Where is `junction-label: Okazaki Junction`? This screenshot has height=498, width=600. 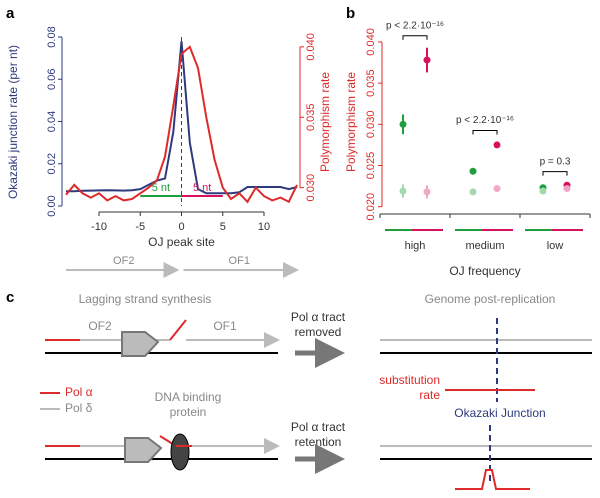
junction-label: Okazaki Junction is located at coordinates (499, 413).